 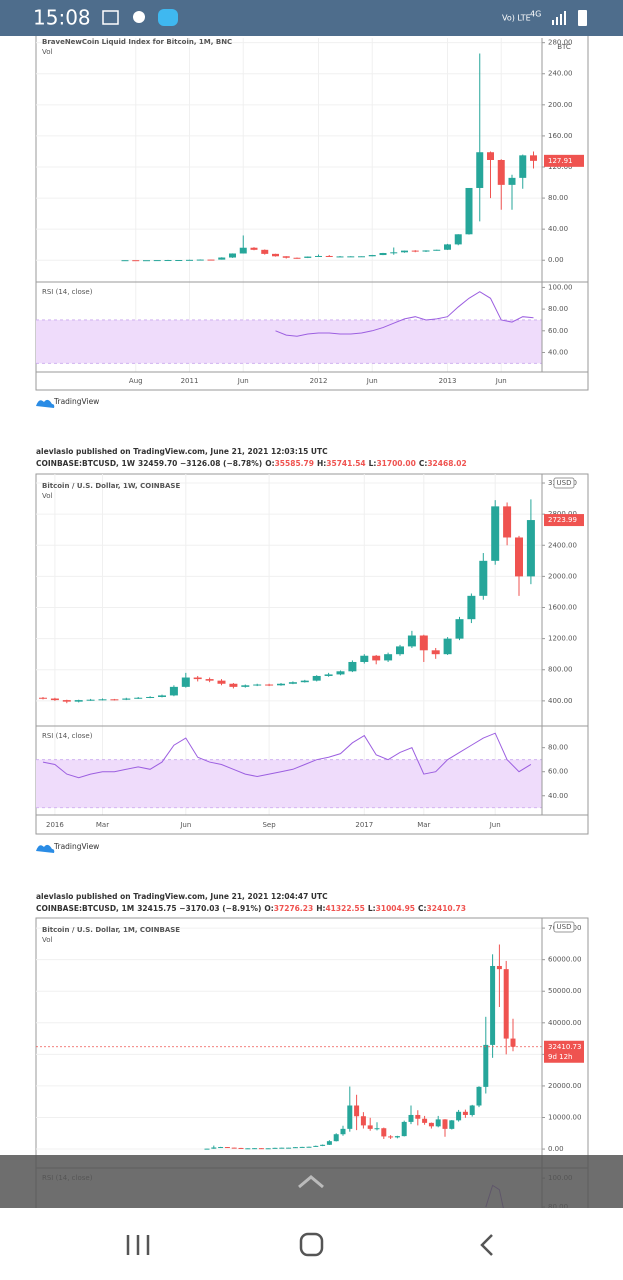 What do you see at coordinates (558, 352) in the screenshot?
I see `rsi-tick-label: 40.00` at bounding box center [558, 352].